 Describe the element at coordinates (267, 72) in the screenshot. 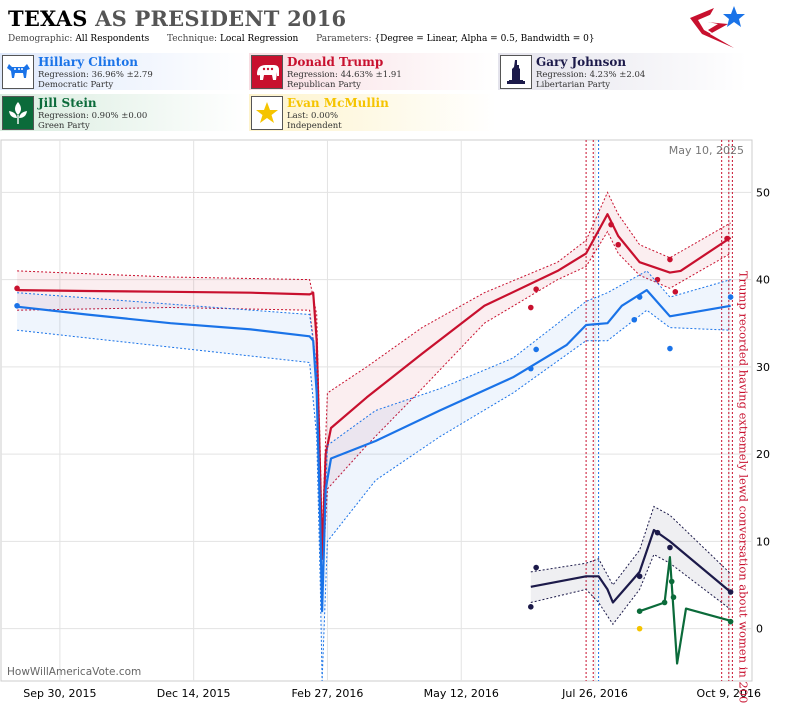

I see `elephant-icon` at that location.